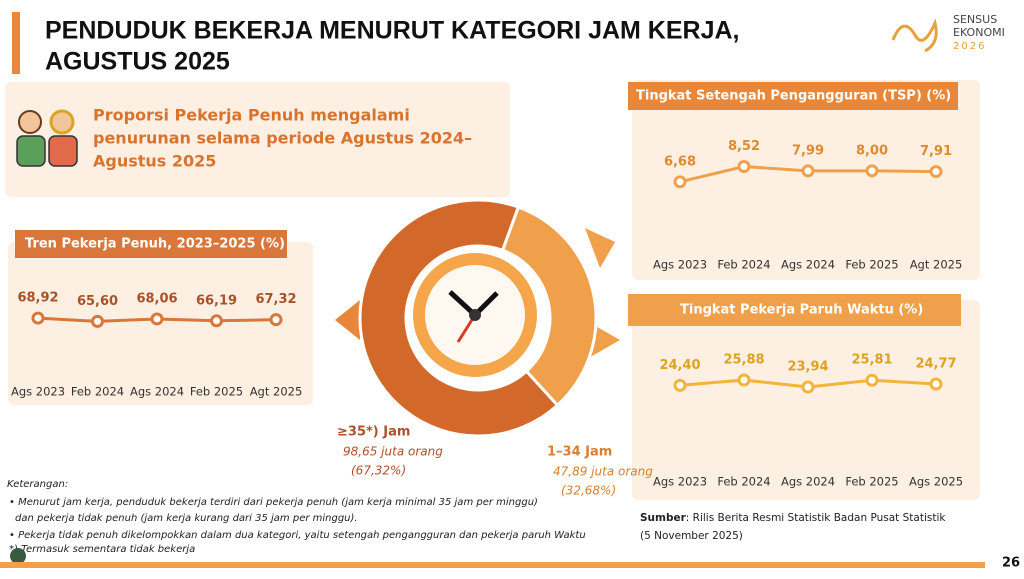 The image size is (1024, 579). What do you see at coordinates (807, 367) in the screenshot?
I see `value-label: 23,94` at bounding box center [807, 367].